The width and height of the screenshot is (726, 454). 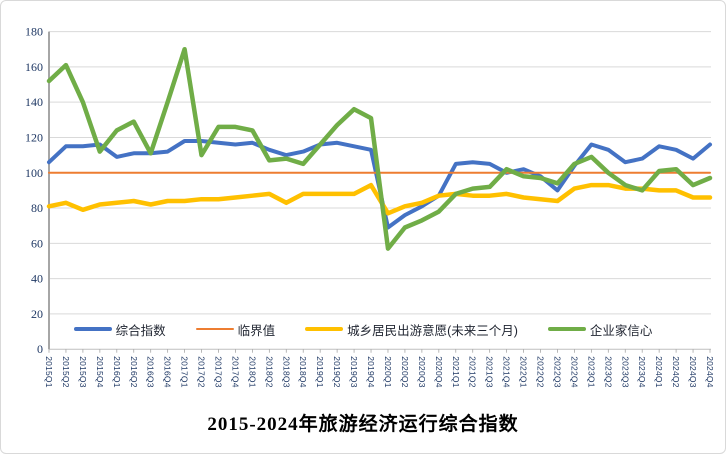 I want to click on legend-label: 企业家信心, so click(x=621, y=330).